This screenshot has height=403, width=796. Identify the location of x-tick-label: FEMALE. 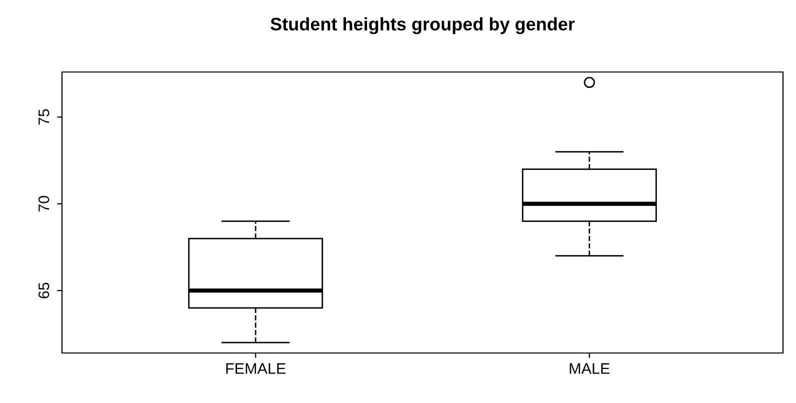
(256, 368).